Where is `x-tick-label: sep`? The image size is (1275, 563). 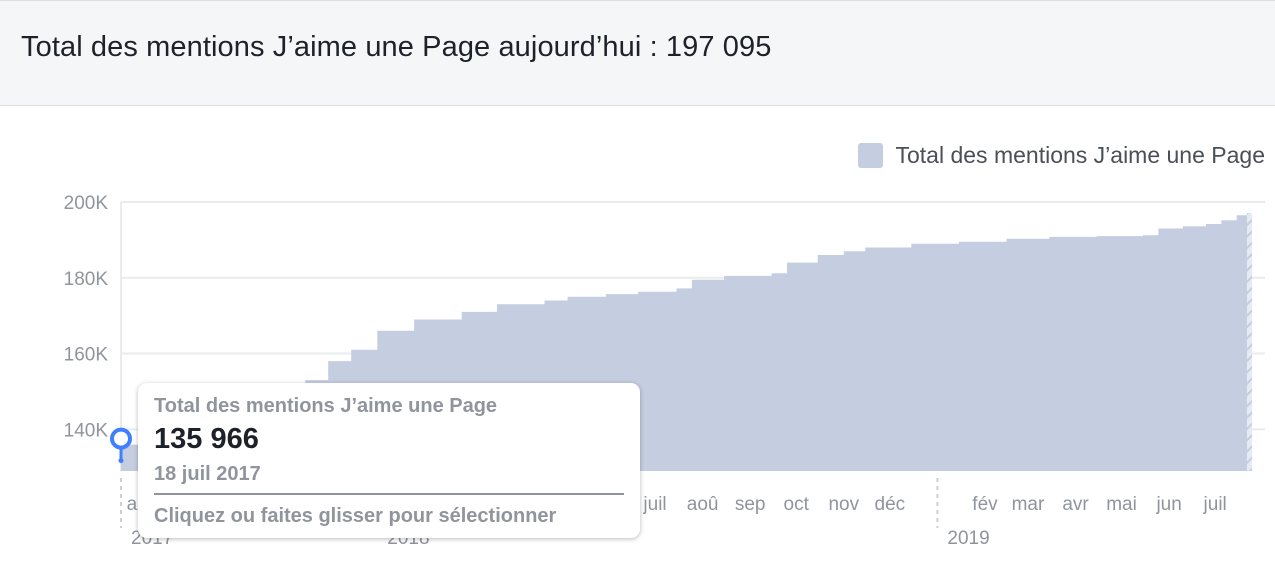 x-tick-label: sep is located at coordinates (750, 504).